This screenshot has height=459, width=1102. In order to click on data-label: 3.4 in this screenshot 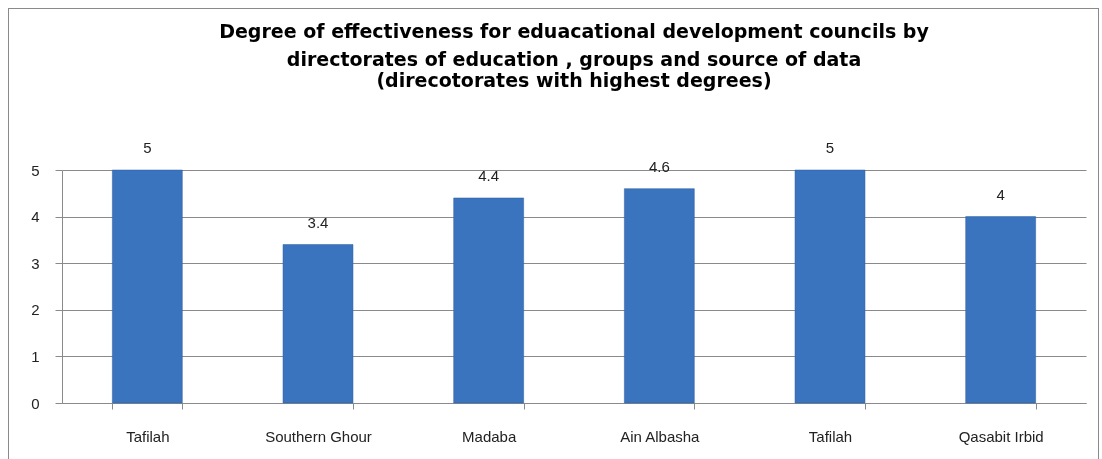, I will do `click(318, 222)`.